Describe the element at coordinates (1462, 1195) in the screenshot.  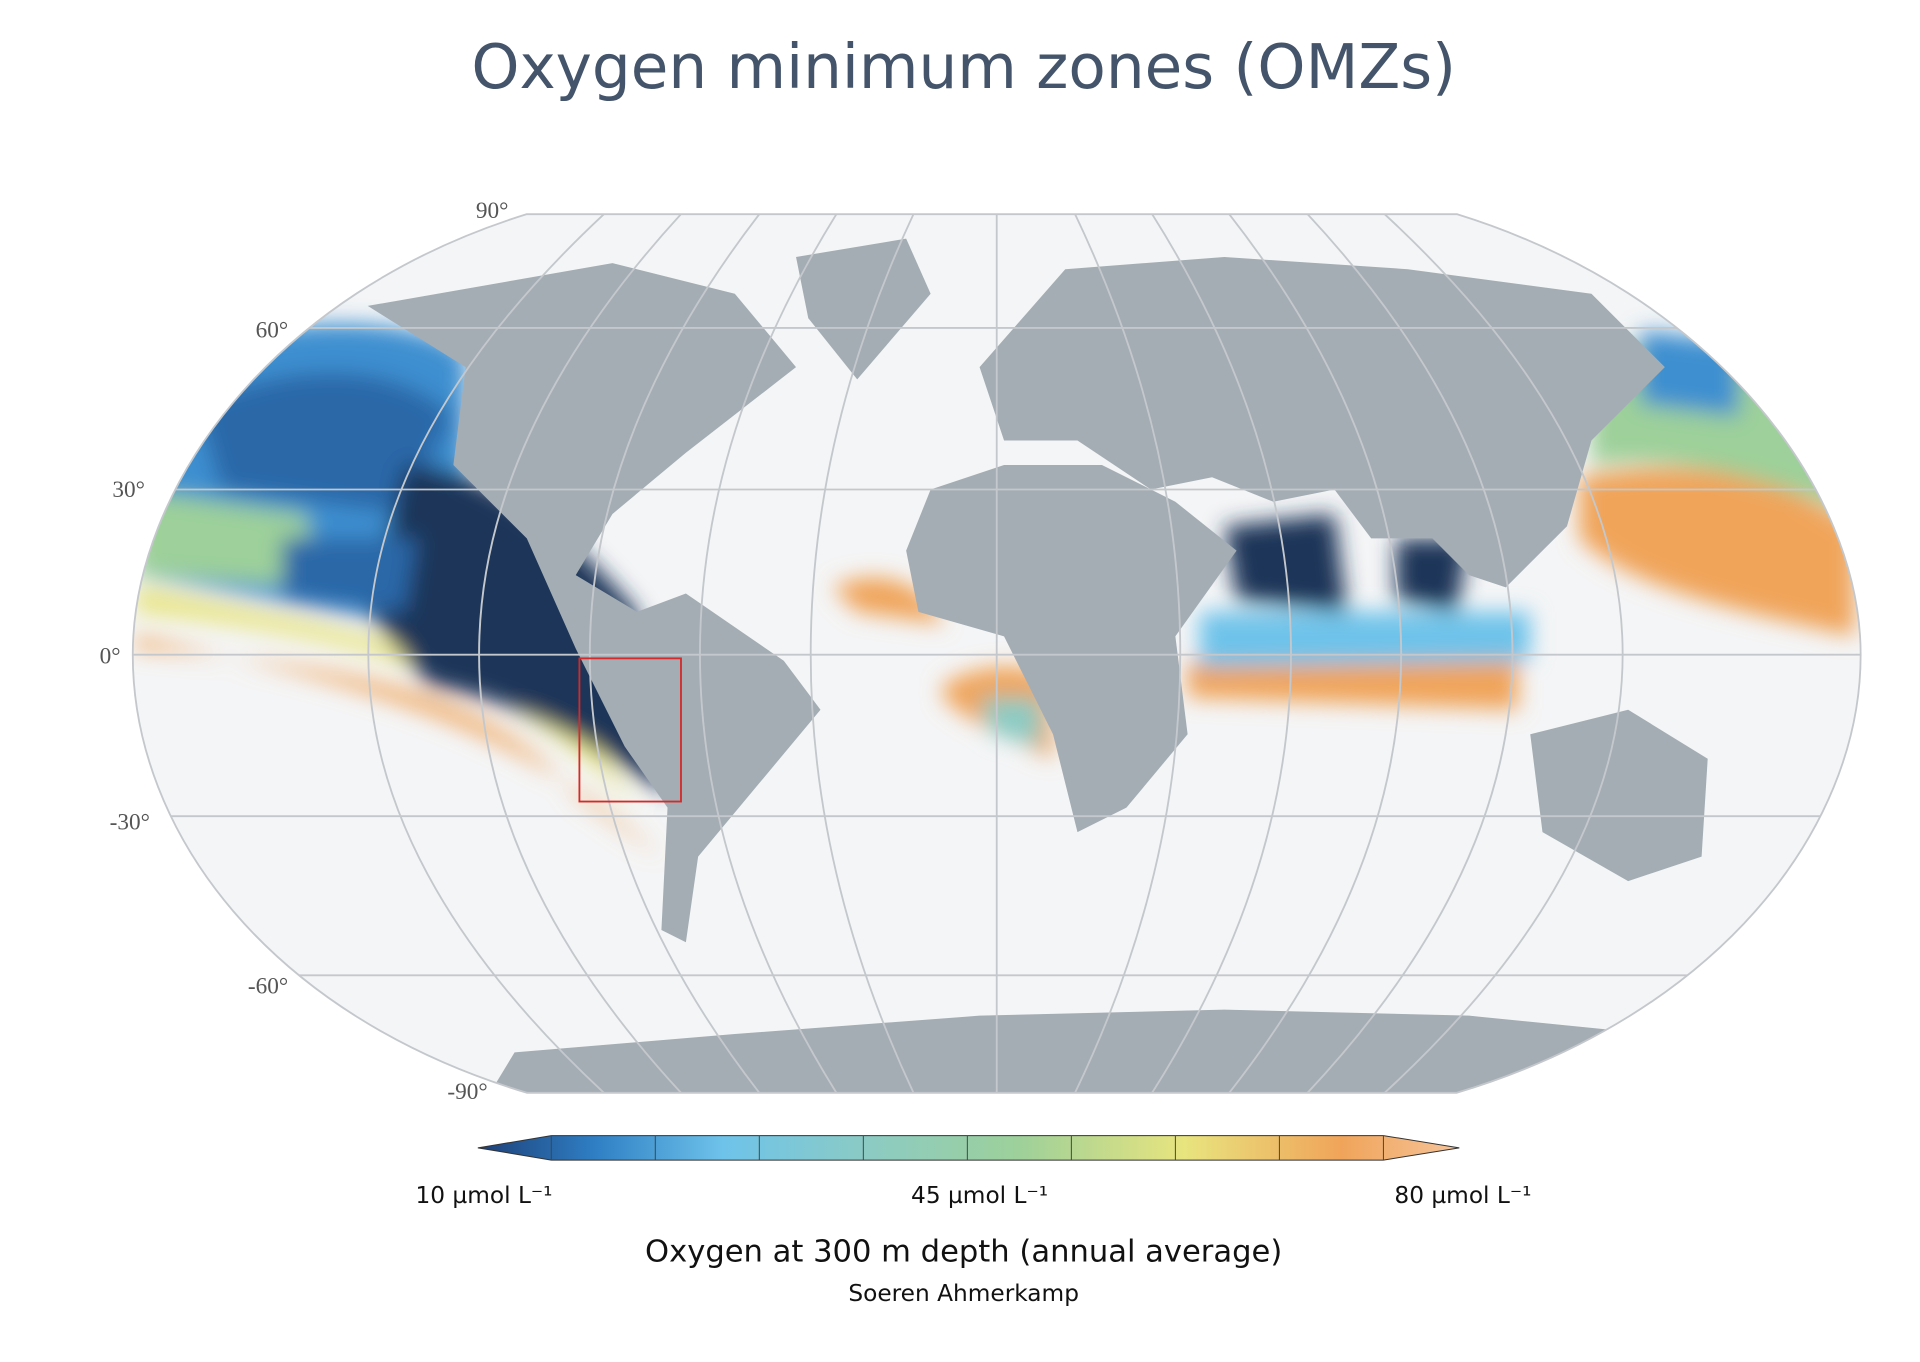
I see `colorbar-label: 80 µmol L⁻¹` at that location.